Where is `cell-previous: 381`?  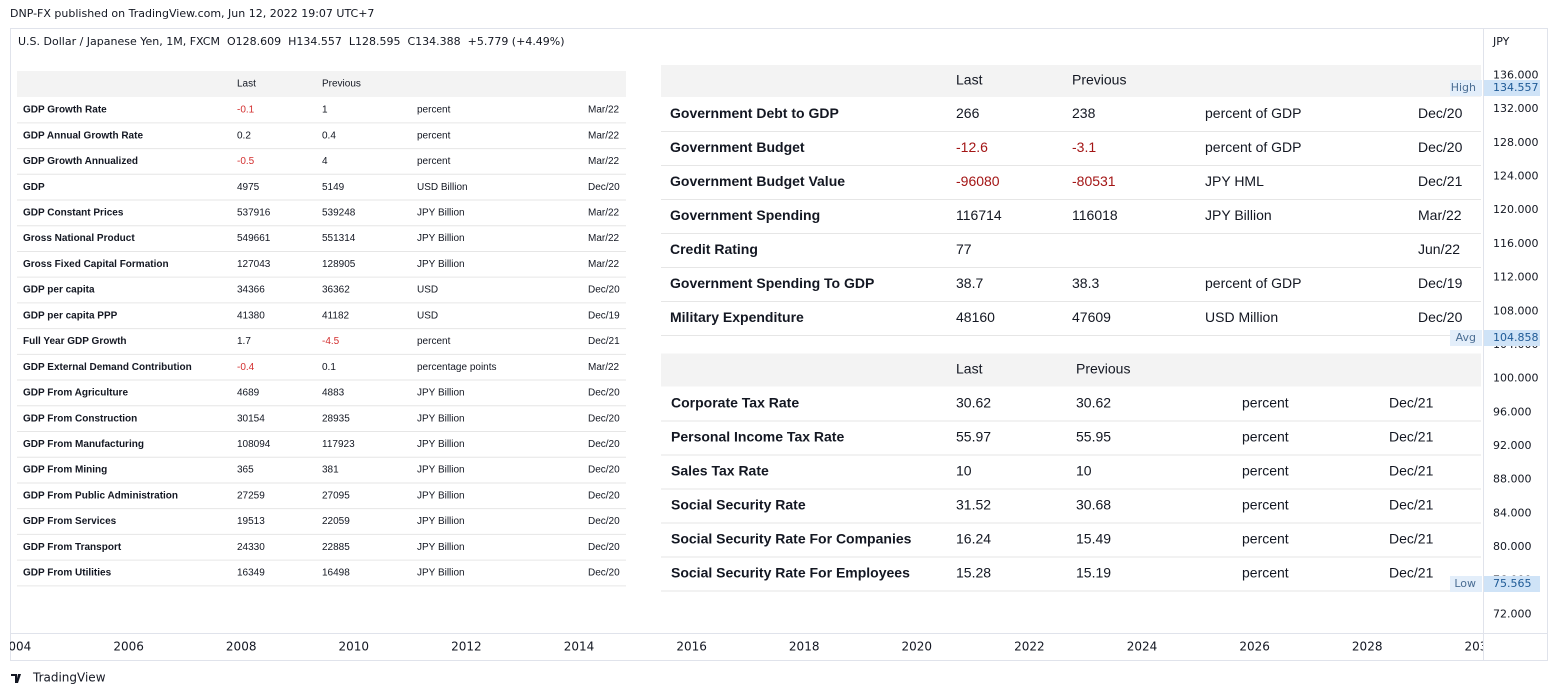 cell-previous: 381 is located at coordinates (330, 470).